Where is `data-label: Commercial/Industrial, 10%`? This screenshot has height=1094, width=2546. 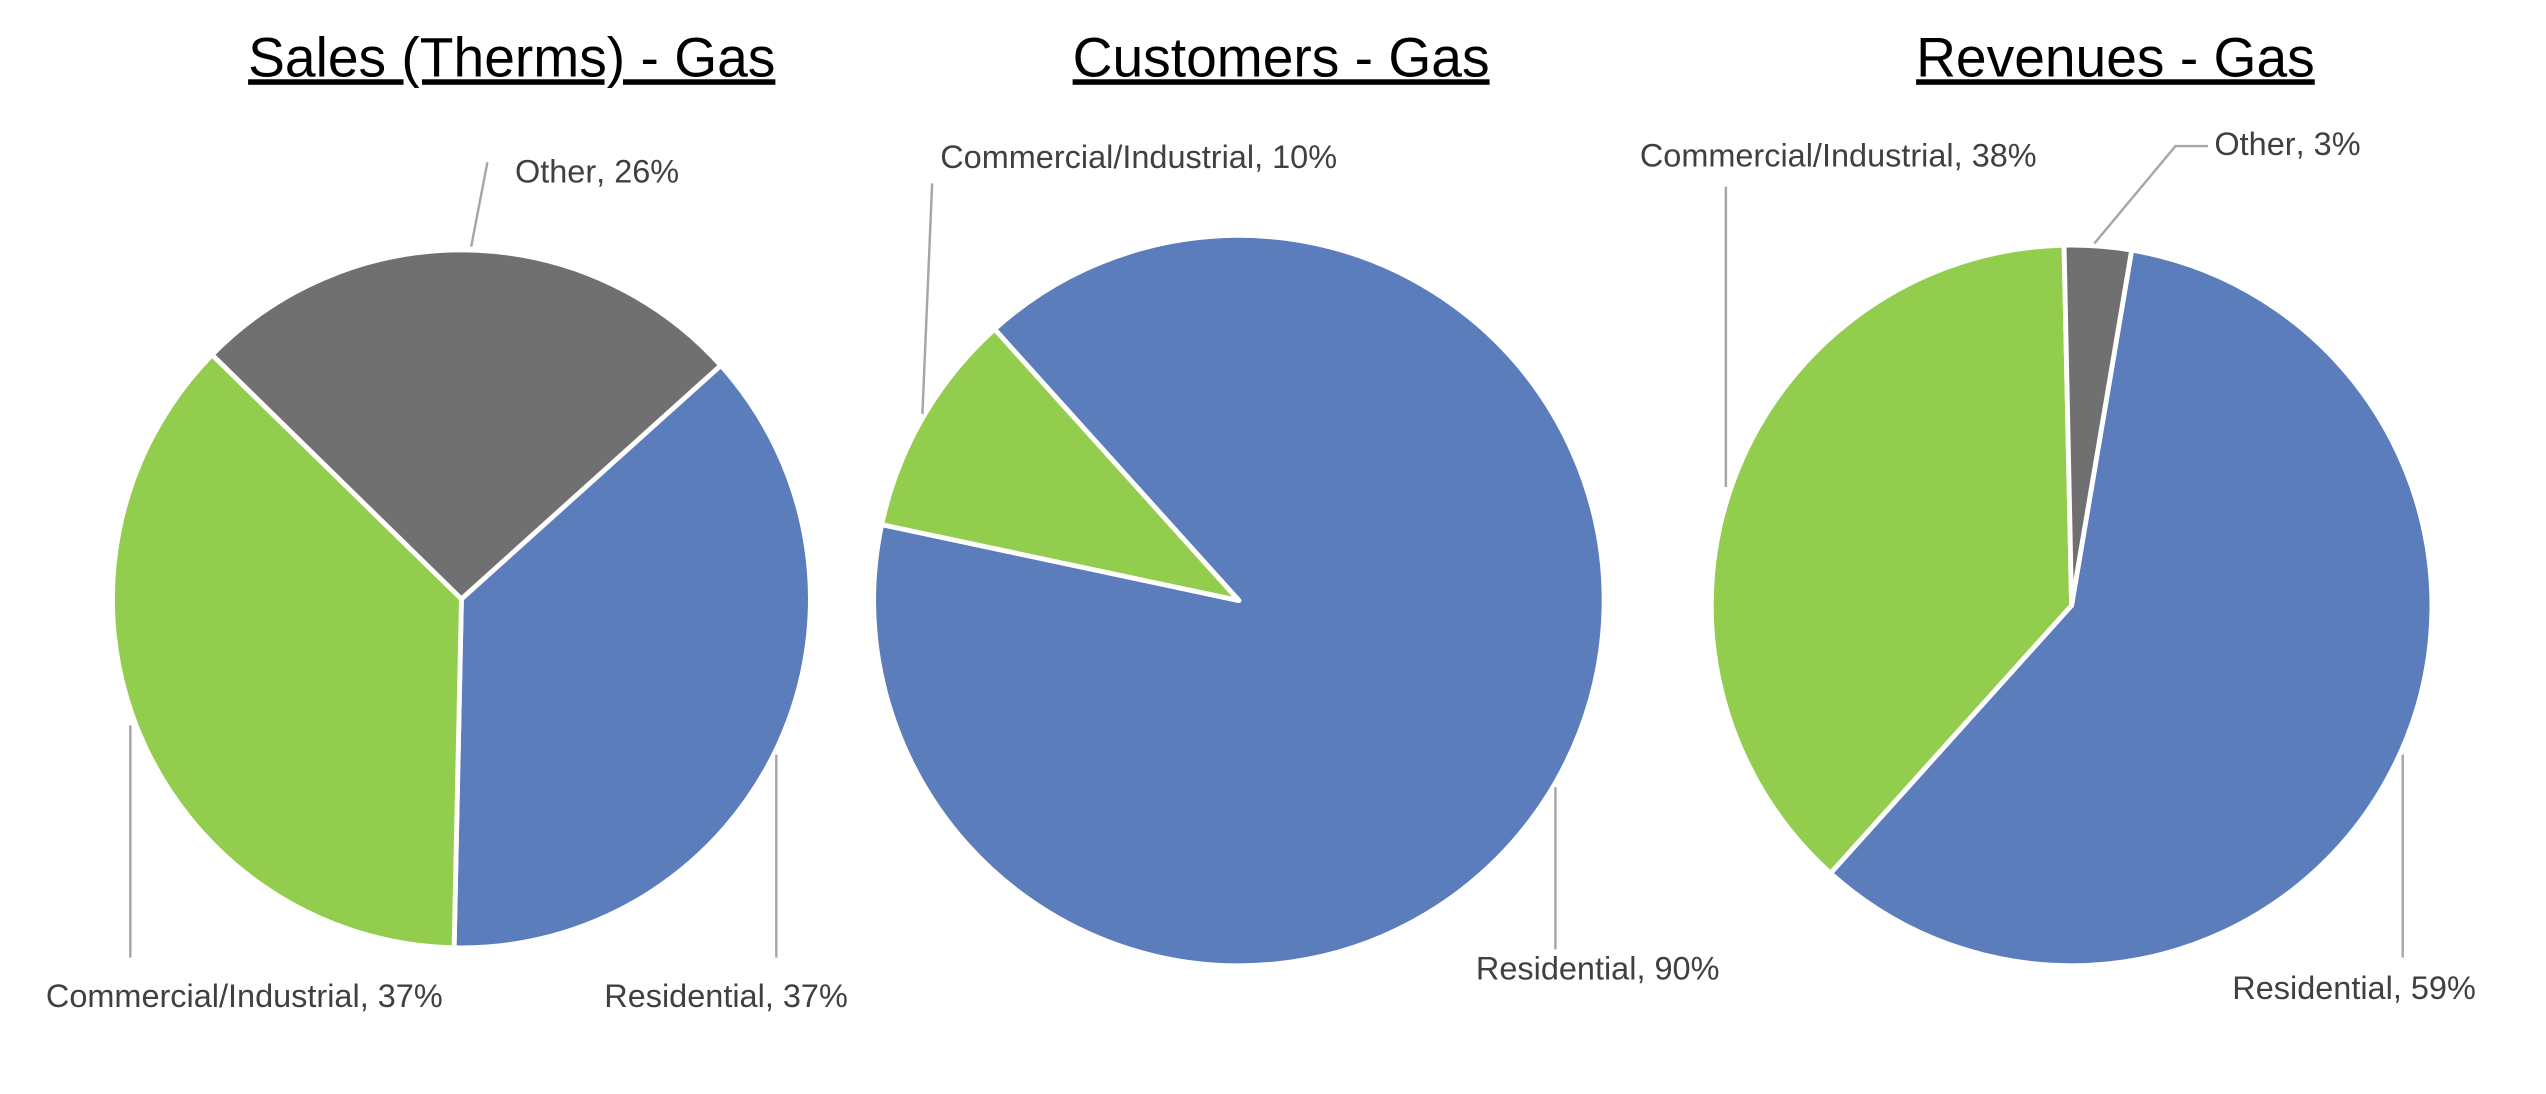
data-label: Commercial/Industrial, 10% is located at coordinates (1138, 157).